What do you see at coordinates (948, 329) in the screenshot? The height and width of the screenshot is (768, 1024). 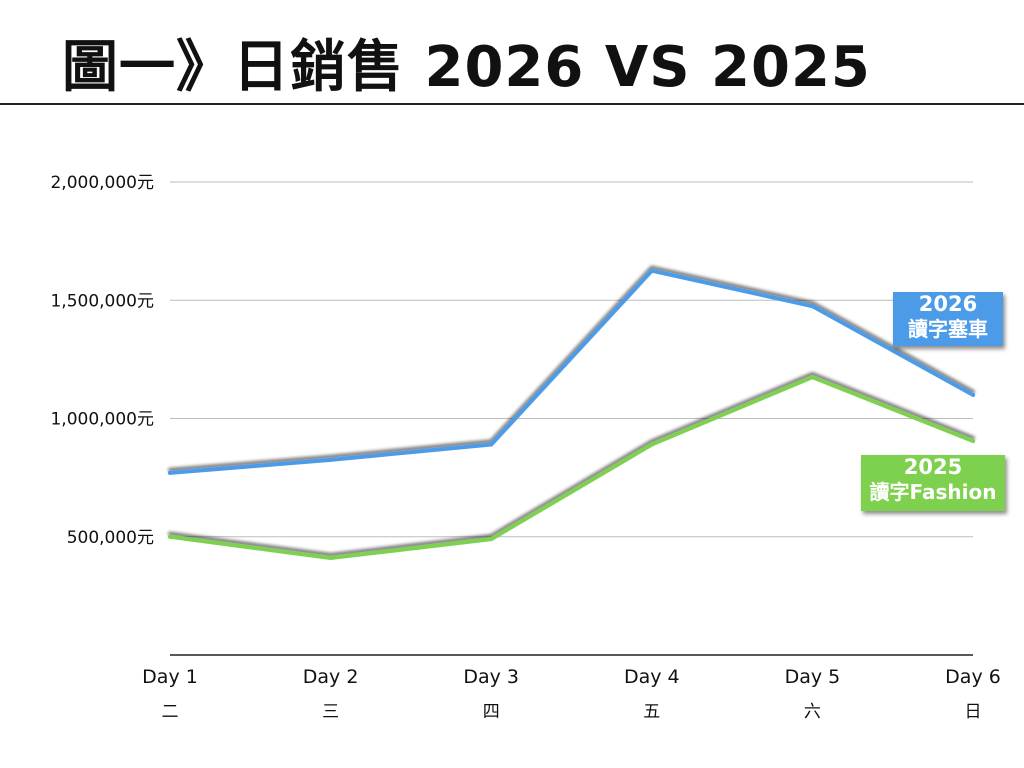 I see `legend-2026-label: 讀字塞車` at bounding box center [948, 329].